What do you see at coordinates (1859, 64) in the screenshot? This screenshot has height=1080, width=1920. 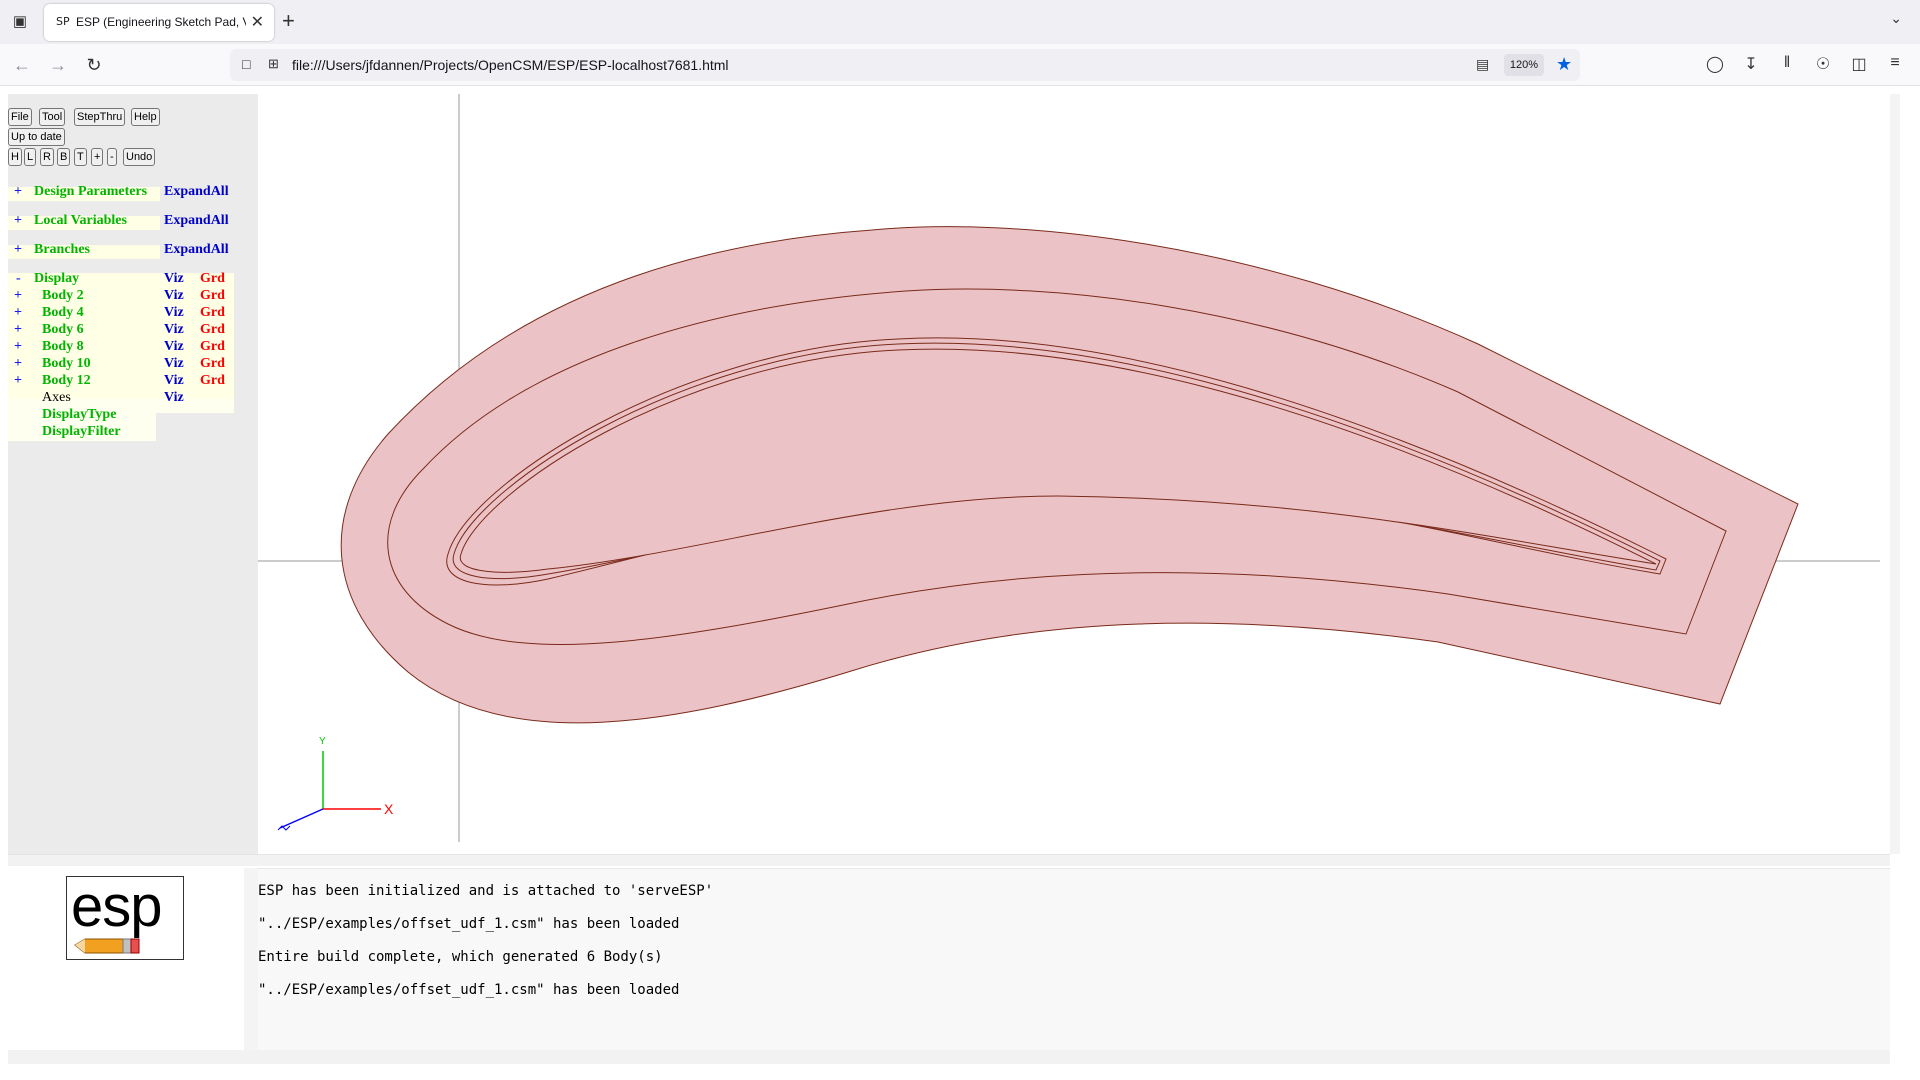 I see `extensions-icon: ◫` at bounding box center [1859, 64].